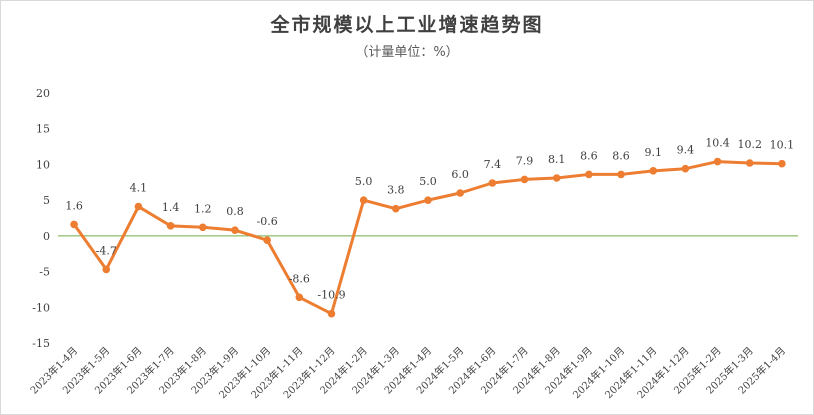 The image size is (814, 415). What do you see at coordinates (171, 207) in the screenshot?
I see `data-label: 1.4` at bounding box center [171, 207].